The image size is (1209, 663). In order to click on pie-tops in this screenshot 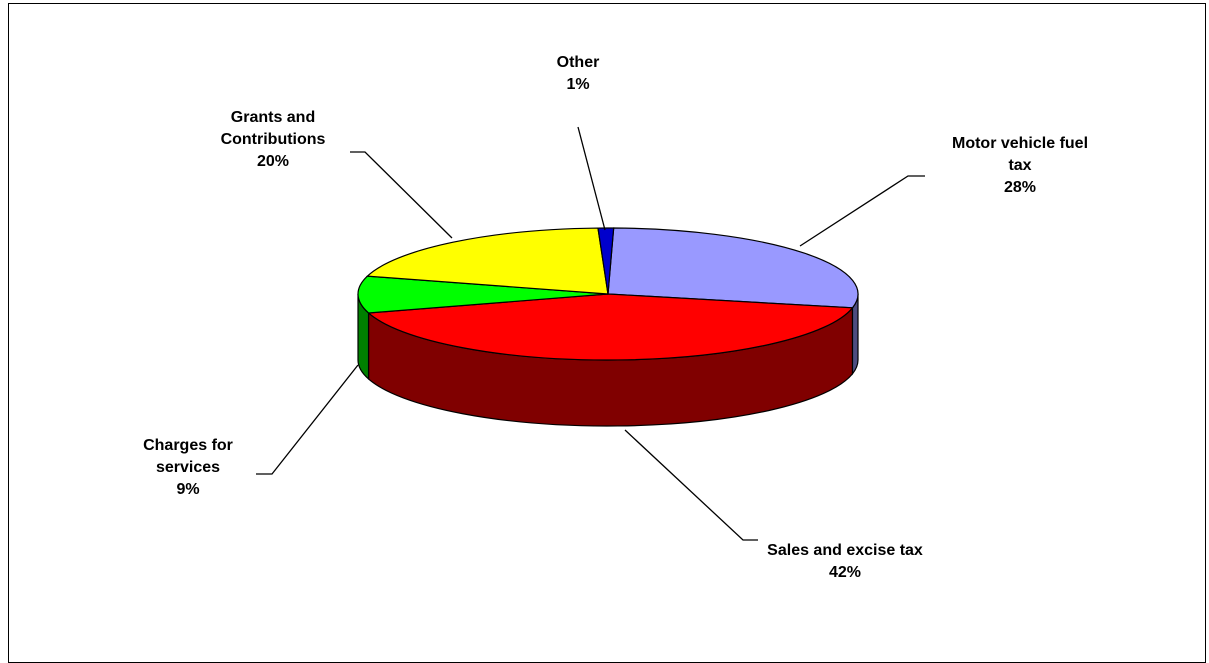, I will do `click(608, 294)`.